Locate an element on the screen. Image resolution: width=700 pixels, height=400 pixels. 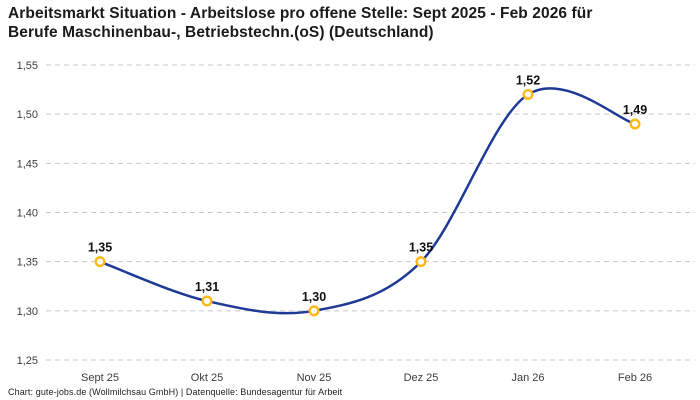
y-tick-label: 1,35 is located at coordinates (27, 263).